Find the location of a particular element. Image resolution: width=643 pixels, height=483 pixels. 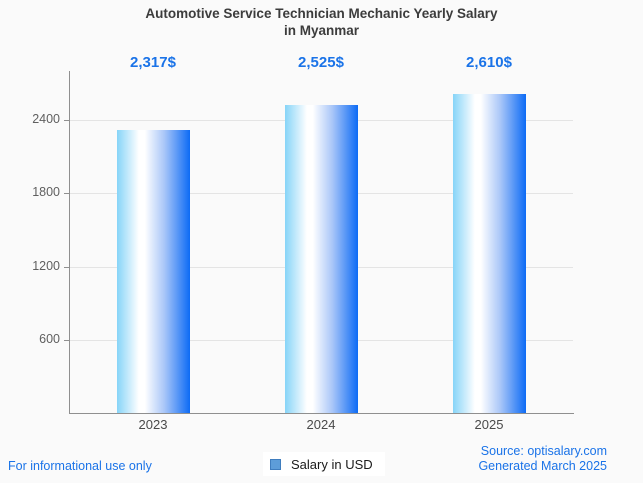

legend-marker-icon is located at coordinates (275, 464).